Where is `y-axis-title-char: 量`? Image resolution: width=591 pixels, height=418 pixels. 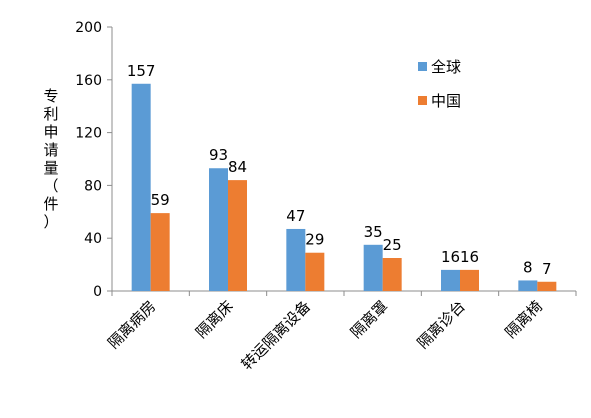
y-axis-title-char: 量 is located at coordinates (50, 168).